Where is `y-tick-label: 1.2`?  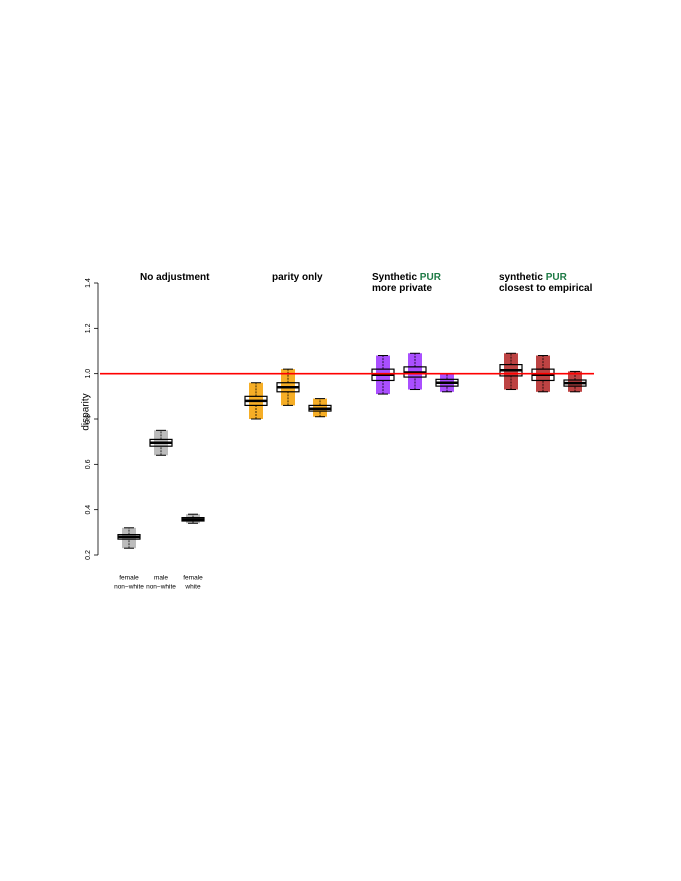
y-tick-label: 1.2 is located at coordinates (88, 328).